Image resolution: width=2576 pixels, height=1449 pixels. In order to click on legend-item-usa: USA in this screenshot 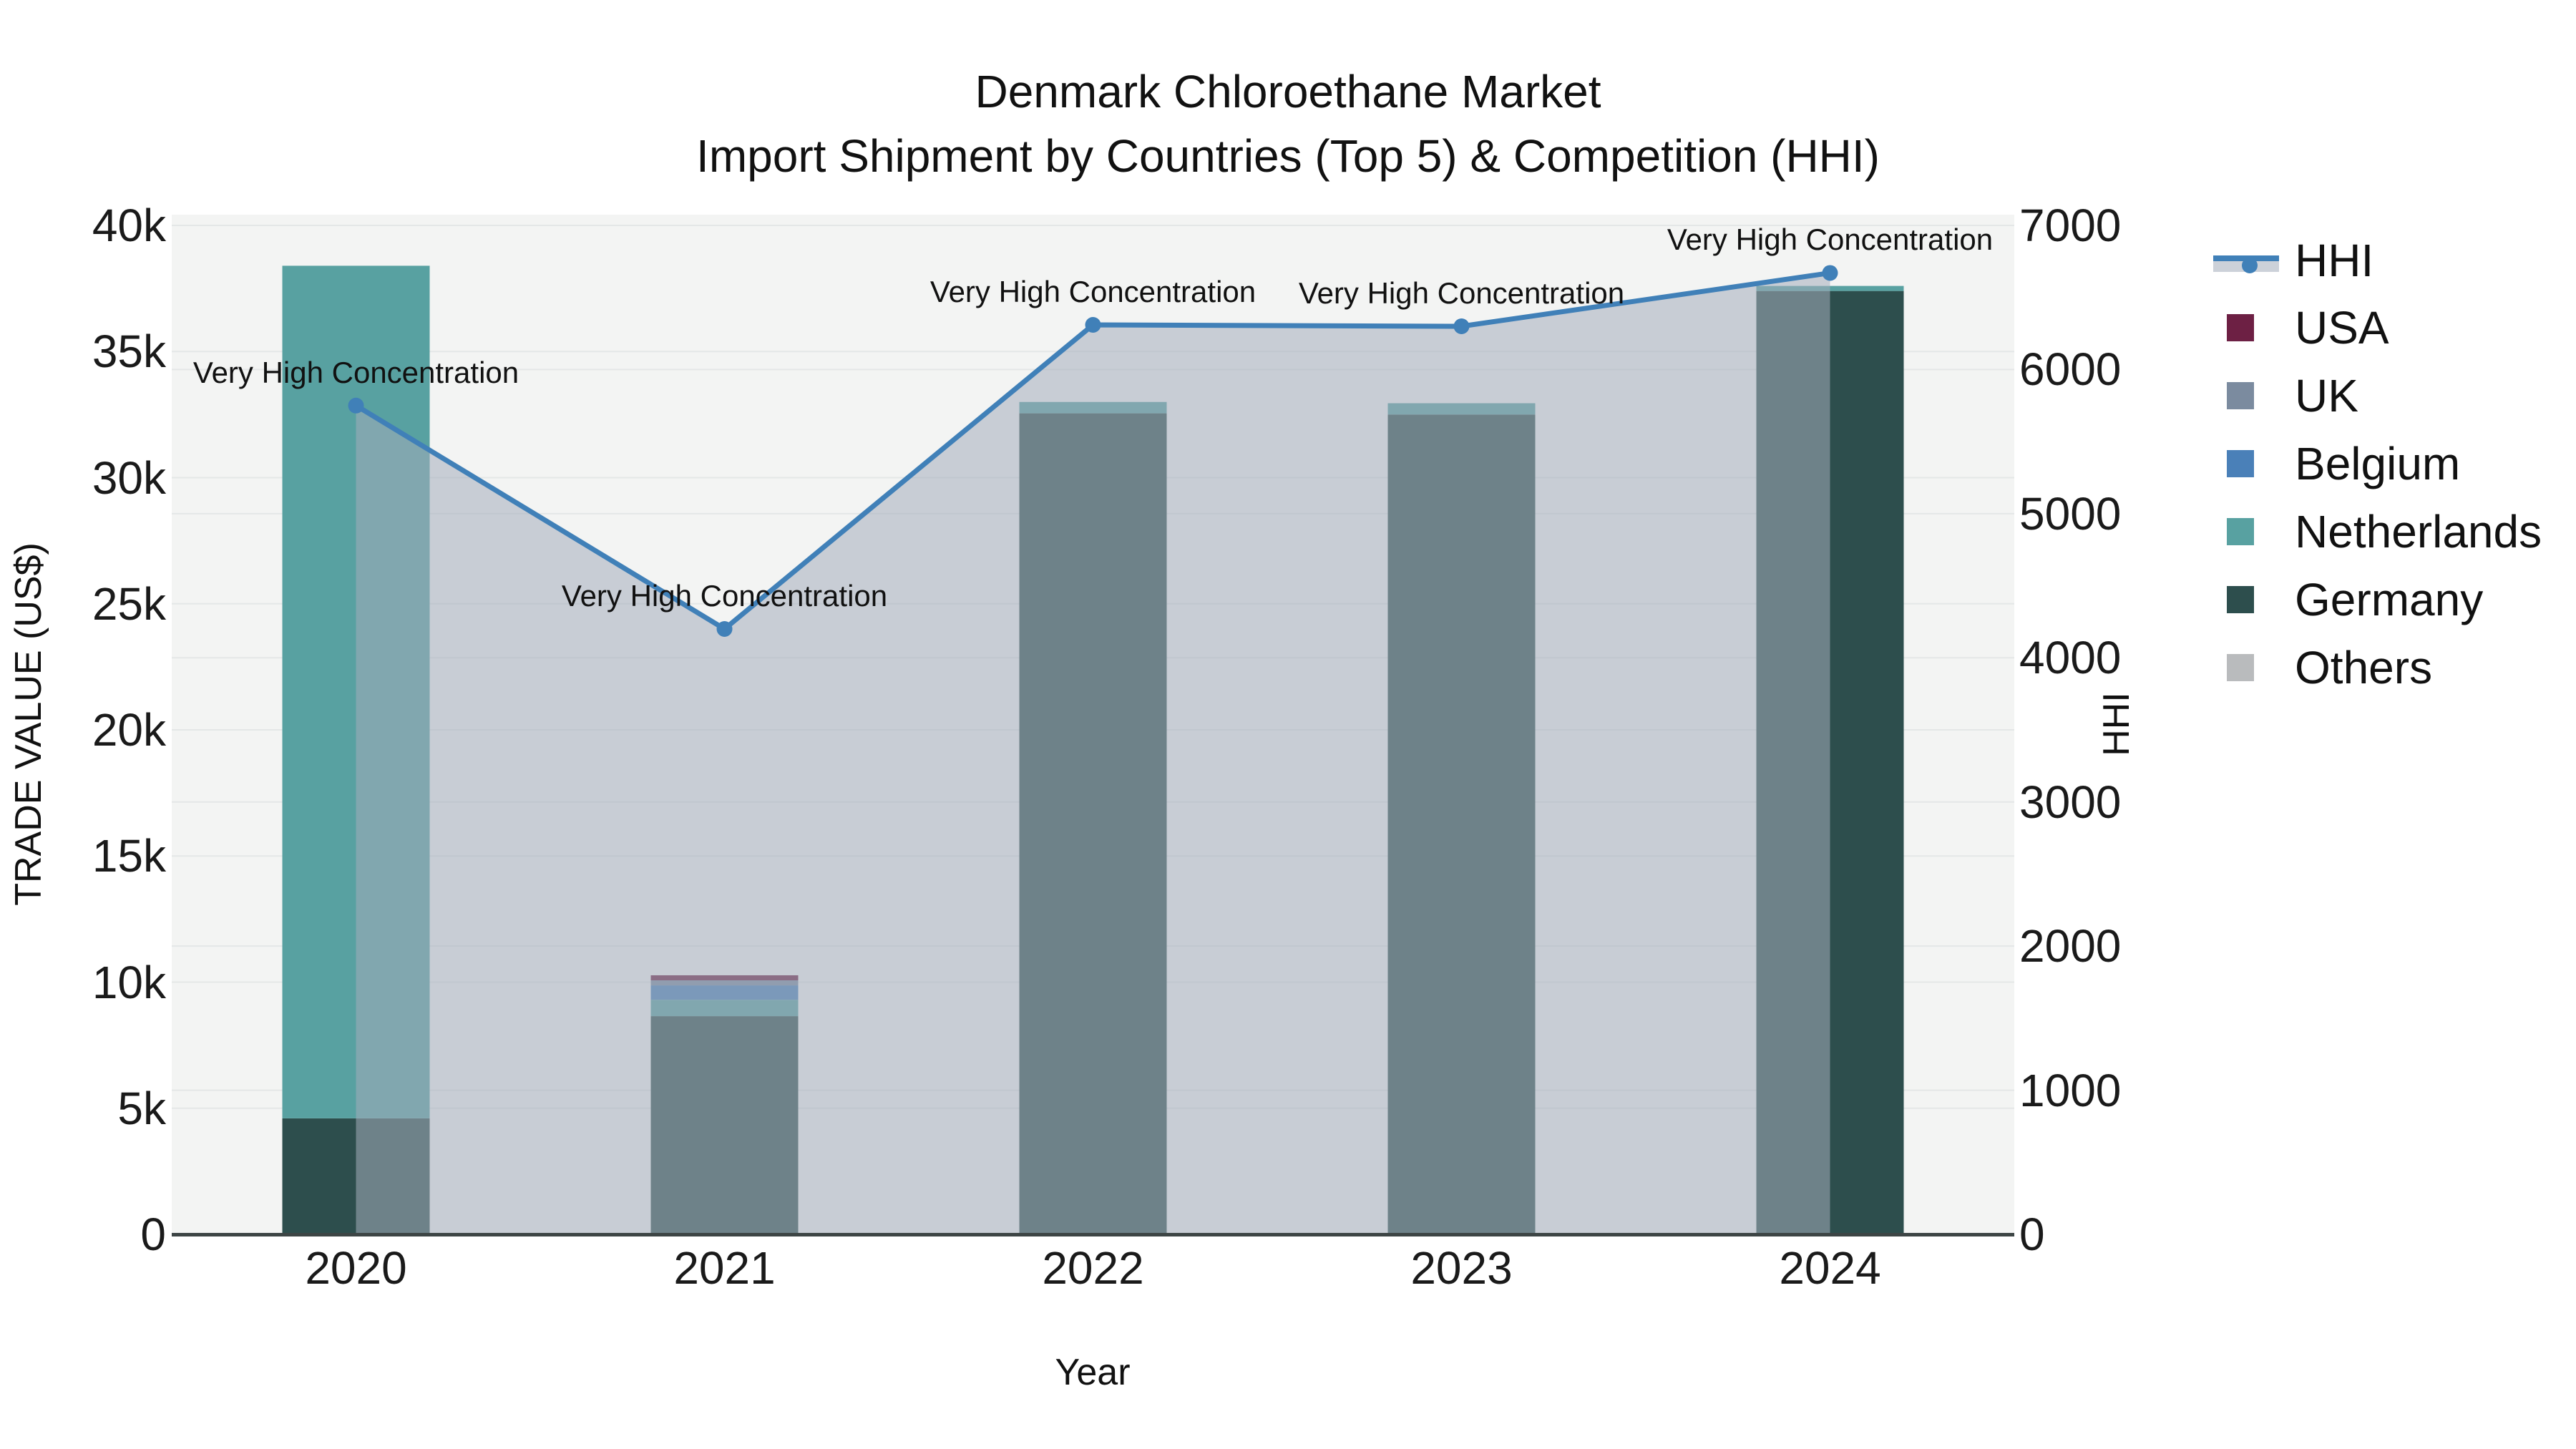, I will do `click(2301, 327)`.